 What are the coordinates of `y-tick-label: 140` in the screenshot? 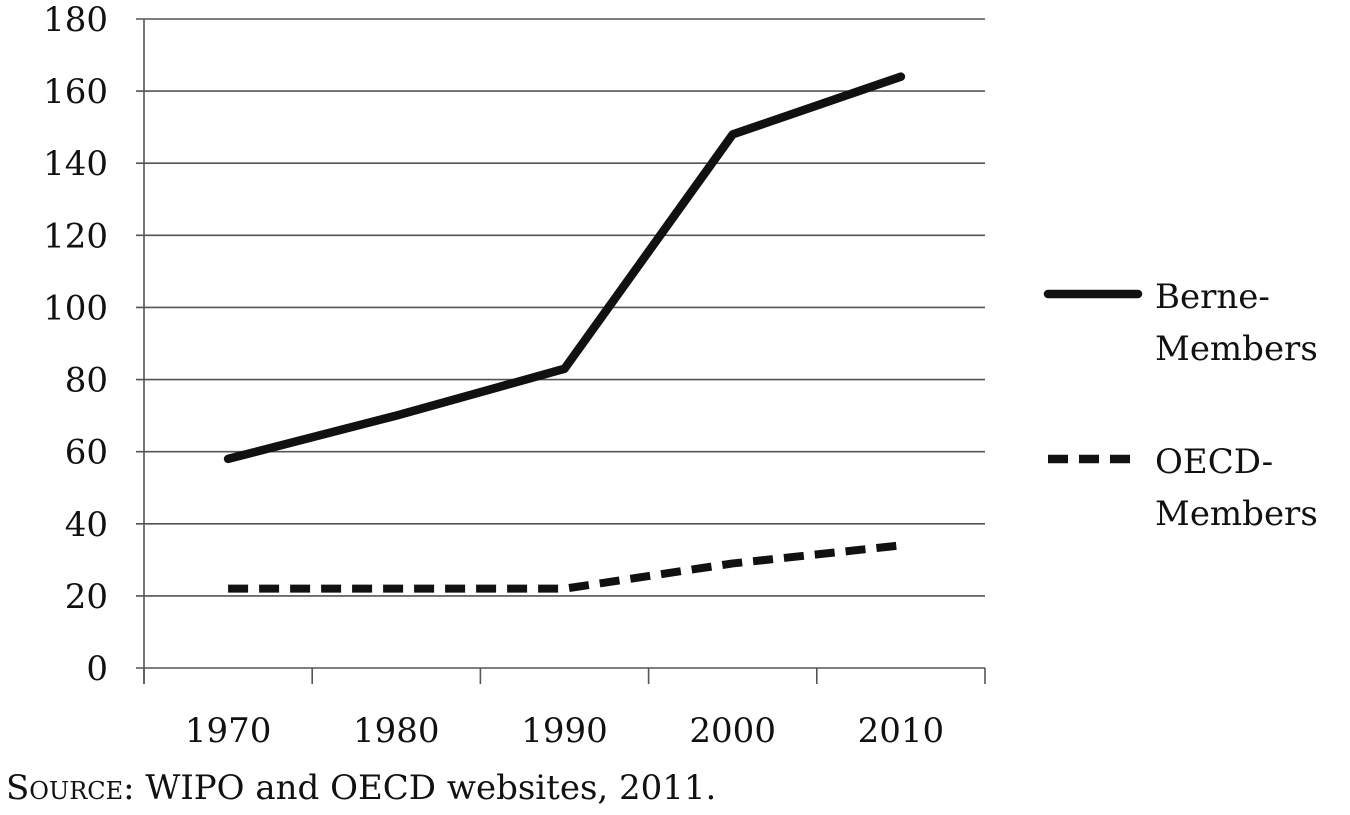 It's located at (75, 164).